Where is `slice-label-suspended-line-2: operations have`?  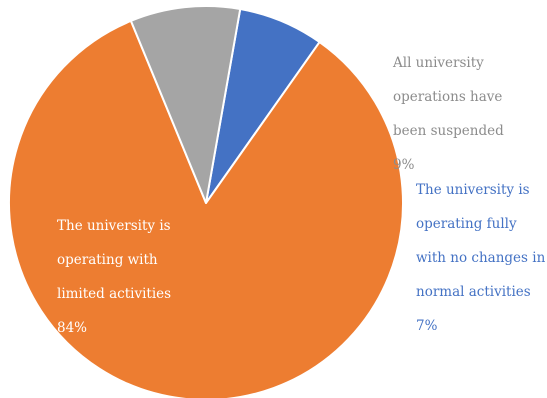 slice-label-suspended-line-2: operations have is located at coordinates (448, 97).